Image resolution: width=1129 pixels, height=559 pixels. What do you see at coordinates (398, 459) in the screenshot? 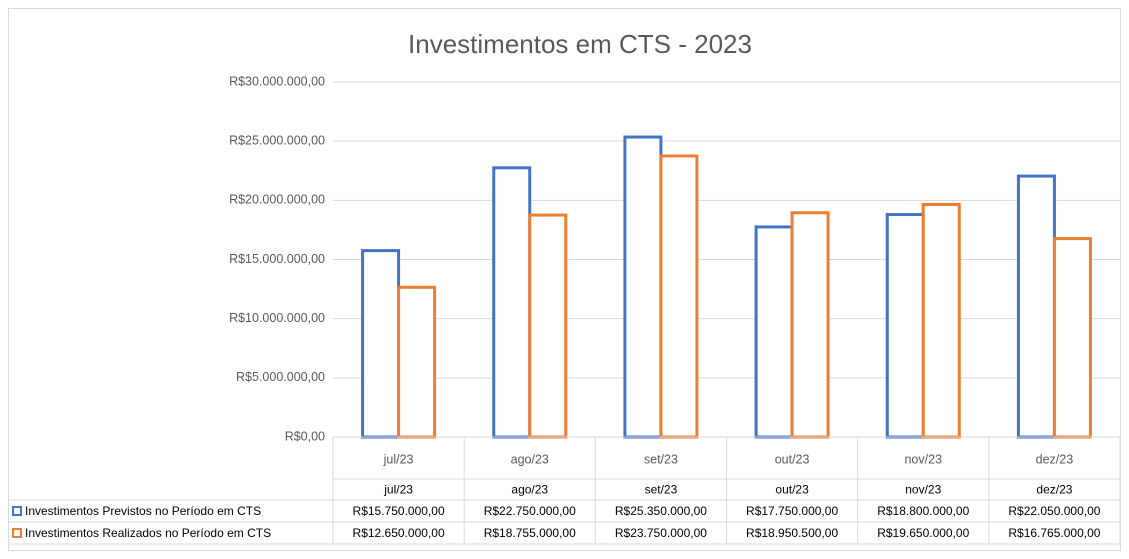
I see `x-tick-label: jul/23` at bounding box center [398, 459].